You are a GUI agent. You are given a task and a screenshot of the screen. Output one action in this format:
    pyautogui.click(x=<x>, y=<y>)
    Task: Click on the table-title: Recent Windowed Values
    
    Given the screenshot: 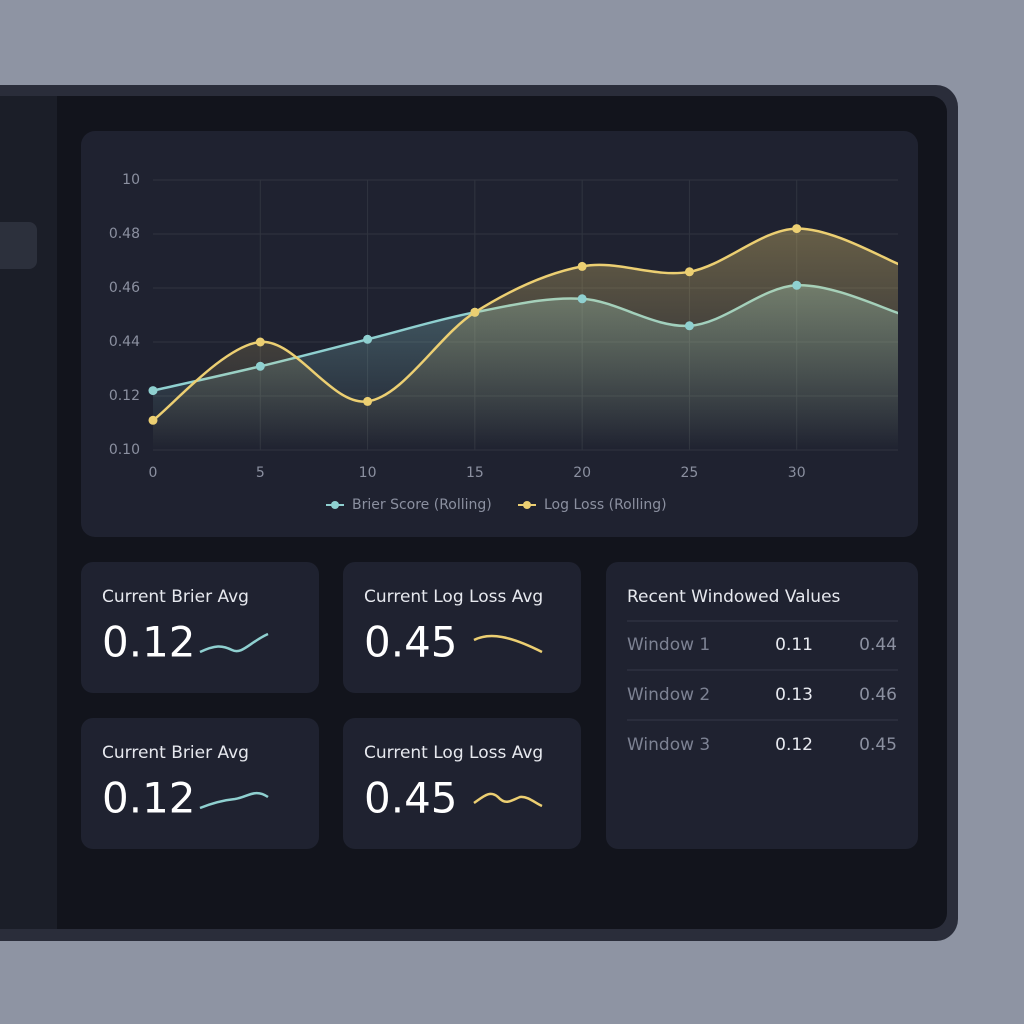 What is the action you would take?
    pyautogui.click(x=734, y=597)
    